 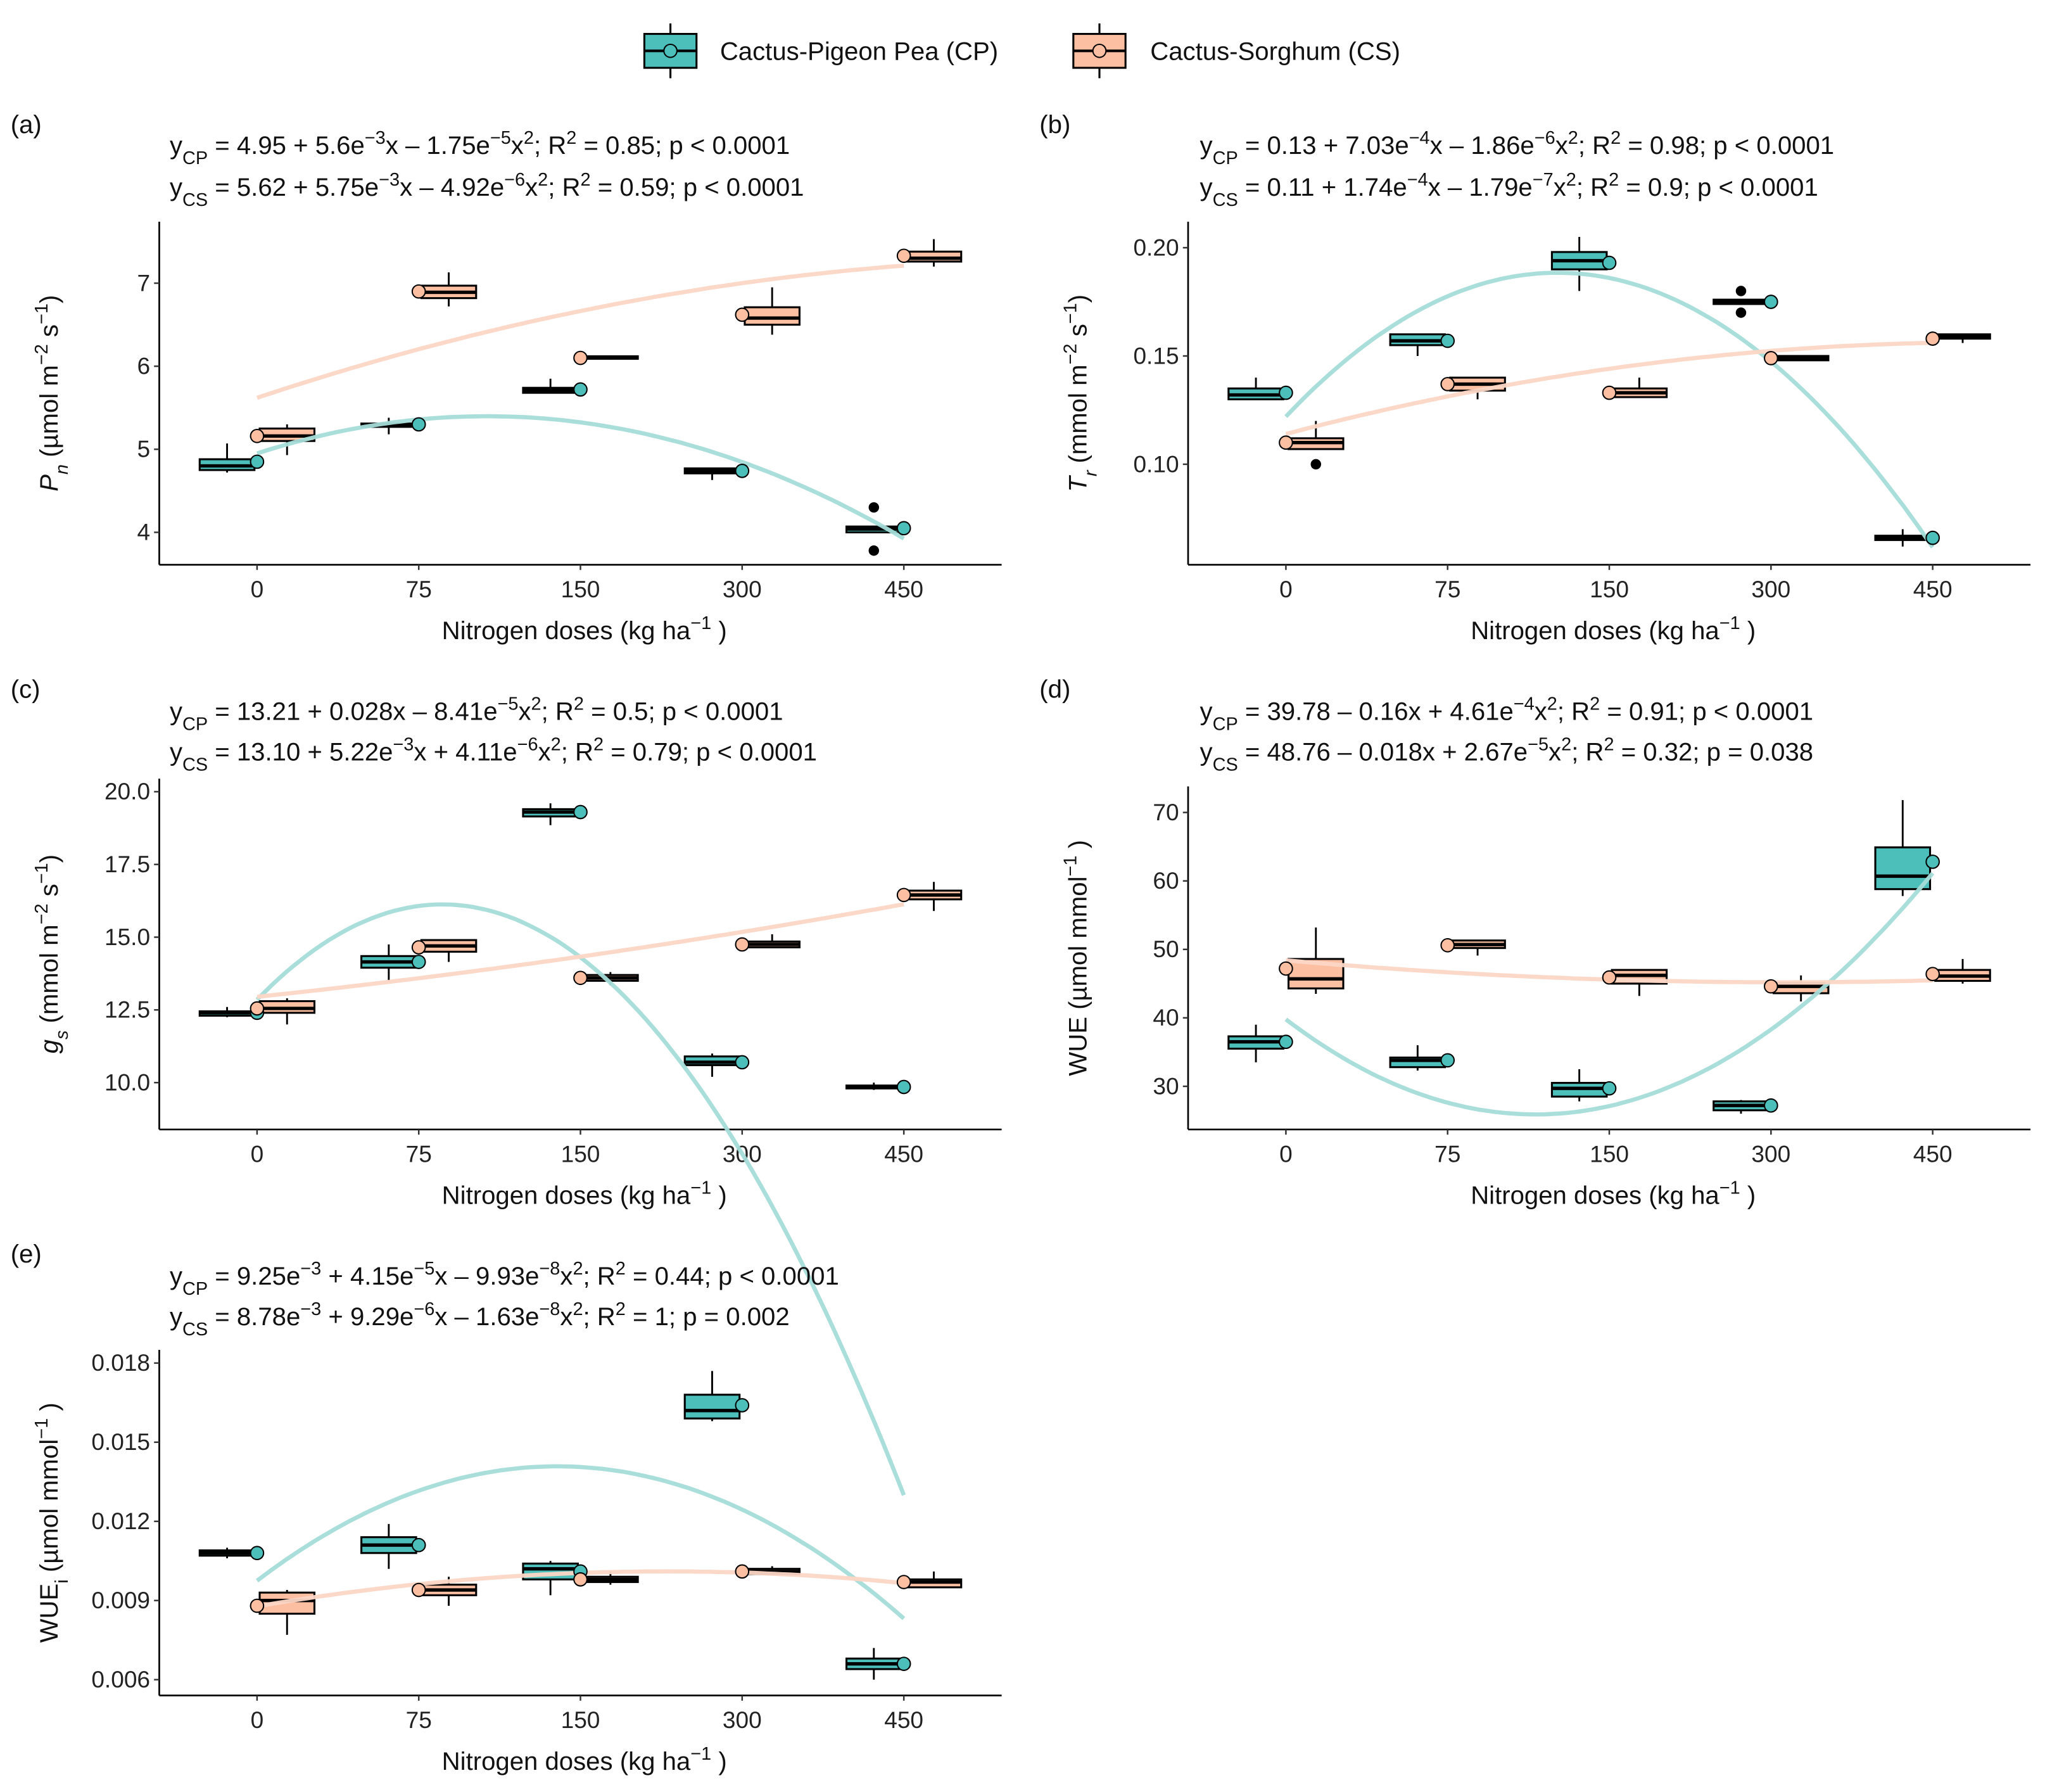 What do you see at coordinates (144, 449) in the screenshot?
I see `y-tick-label: 5` at bounding box center [144, 449].